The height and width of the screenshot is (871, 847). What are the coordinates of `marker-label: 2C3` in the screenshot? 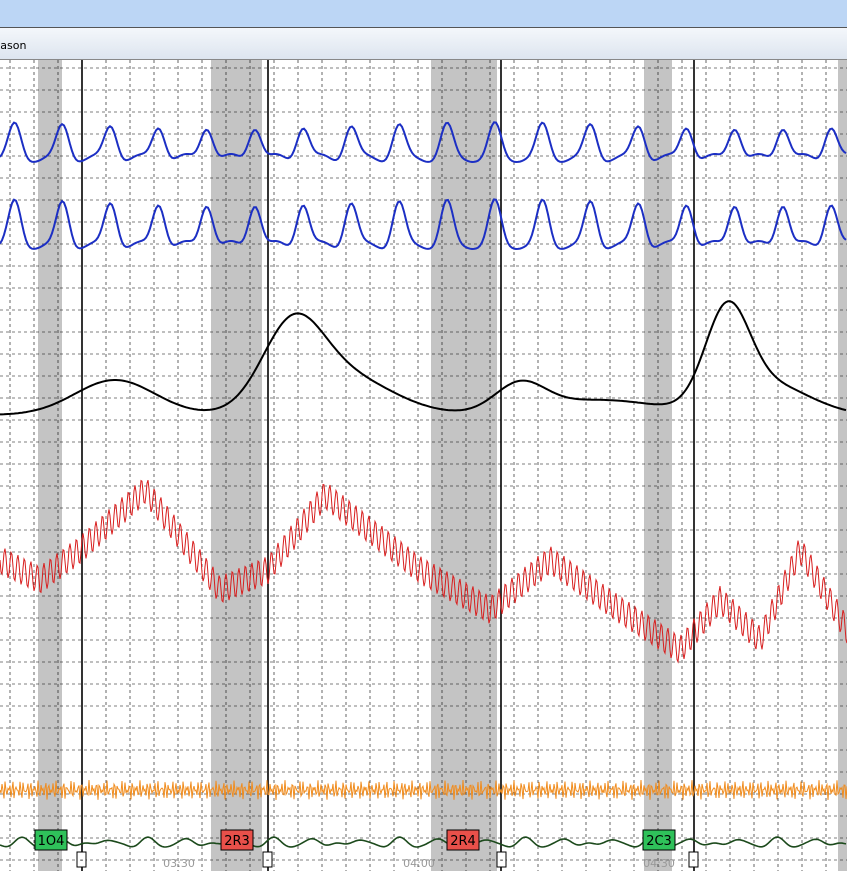 It's located at (659, 841).